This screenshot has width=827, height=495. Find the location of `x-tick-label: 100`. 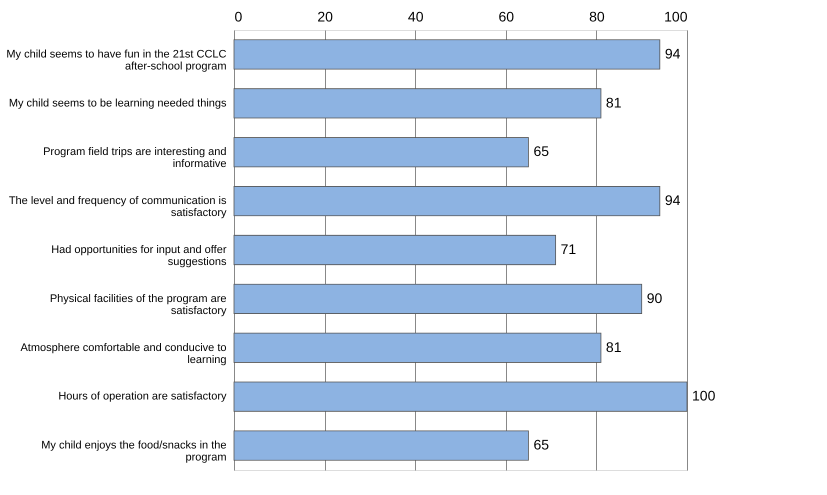

x-tick-label: 100 is located at coordinates (676, 16).